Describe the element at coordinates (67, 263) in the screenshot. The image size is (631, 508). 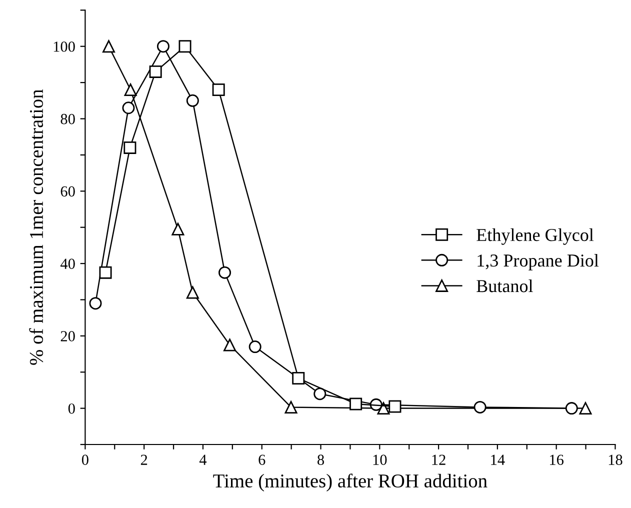
I see `y-tick-label: 40` at that location.